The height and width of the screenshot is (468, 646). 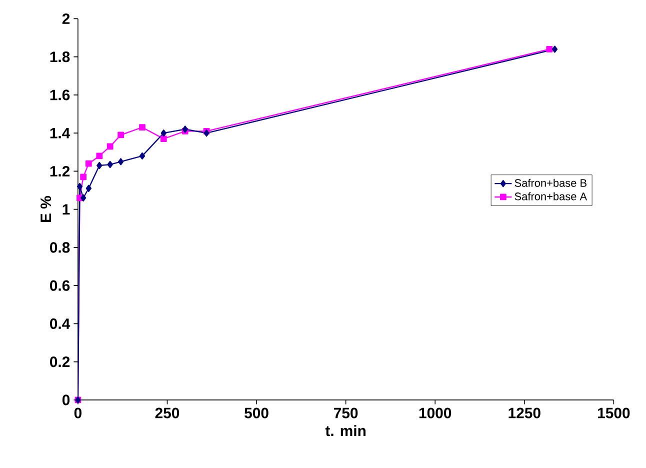 What do you see at coordinates (60, 95) in the screenshot?
I see `y-tick-label: 1.6` at bounding box center [60, 95].